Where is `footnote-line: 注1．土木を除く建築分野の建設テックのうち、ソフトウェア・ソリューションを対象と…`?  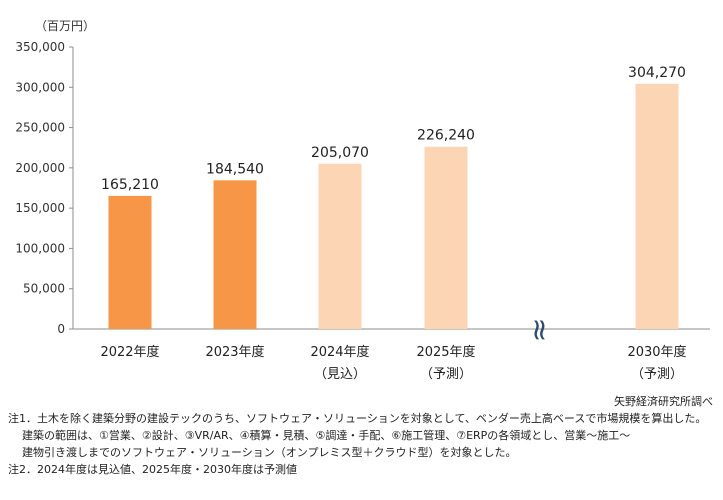 footnote-line: 注1．土木を除く建築分野の建設テックのうち、ソフトウェア・ソリューションを対象と… is located at coordinates (357, 418).